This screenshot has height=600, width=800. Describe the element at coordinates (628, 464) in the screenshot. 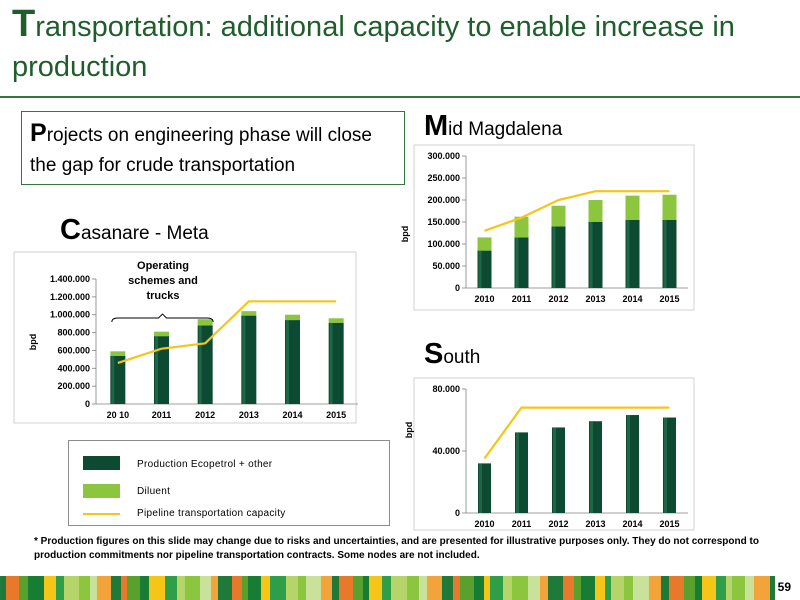

I see `south-bar-highlight` at that location.